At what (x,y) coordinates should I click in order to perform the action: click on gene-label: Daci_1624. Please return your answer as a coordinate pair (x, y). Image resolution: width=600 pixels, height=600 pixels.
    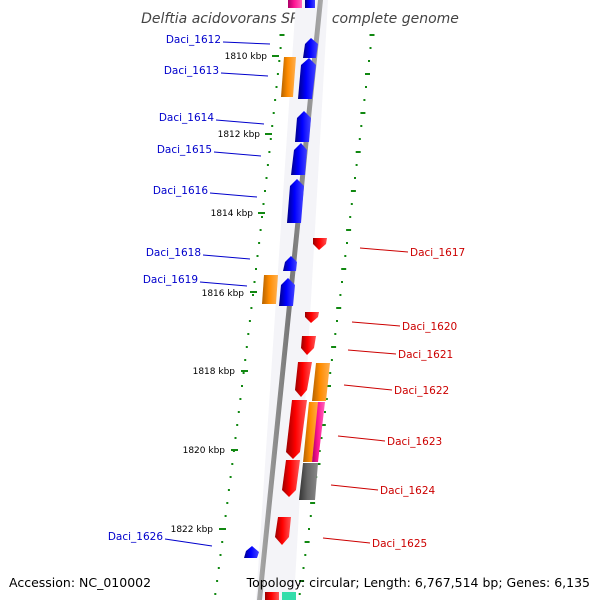
    Looking at the image, I should click on (408, 491).